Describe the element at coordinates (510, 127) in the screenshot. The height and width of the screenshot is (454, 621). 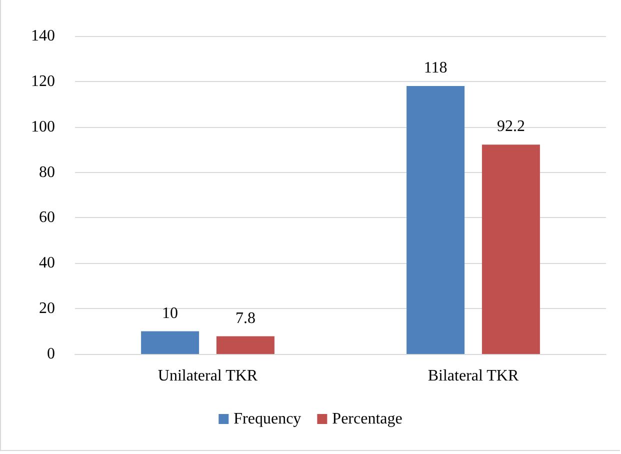
I see `data-label: 92.2` at that location.